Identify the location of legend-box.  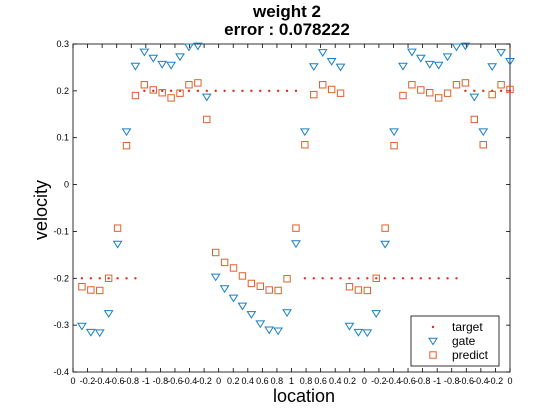
(455, 341).